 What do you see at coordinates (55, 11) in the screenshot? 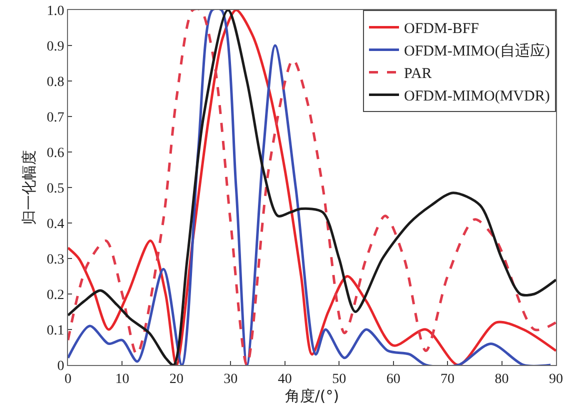
I see `y-tick-label: 1.0` at bounding box center [55, 11].